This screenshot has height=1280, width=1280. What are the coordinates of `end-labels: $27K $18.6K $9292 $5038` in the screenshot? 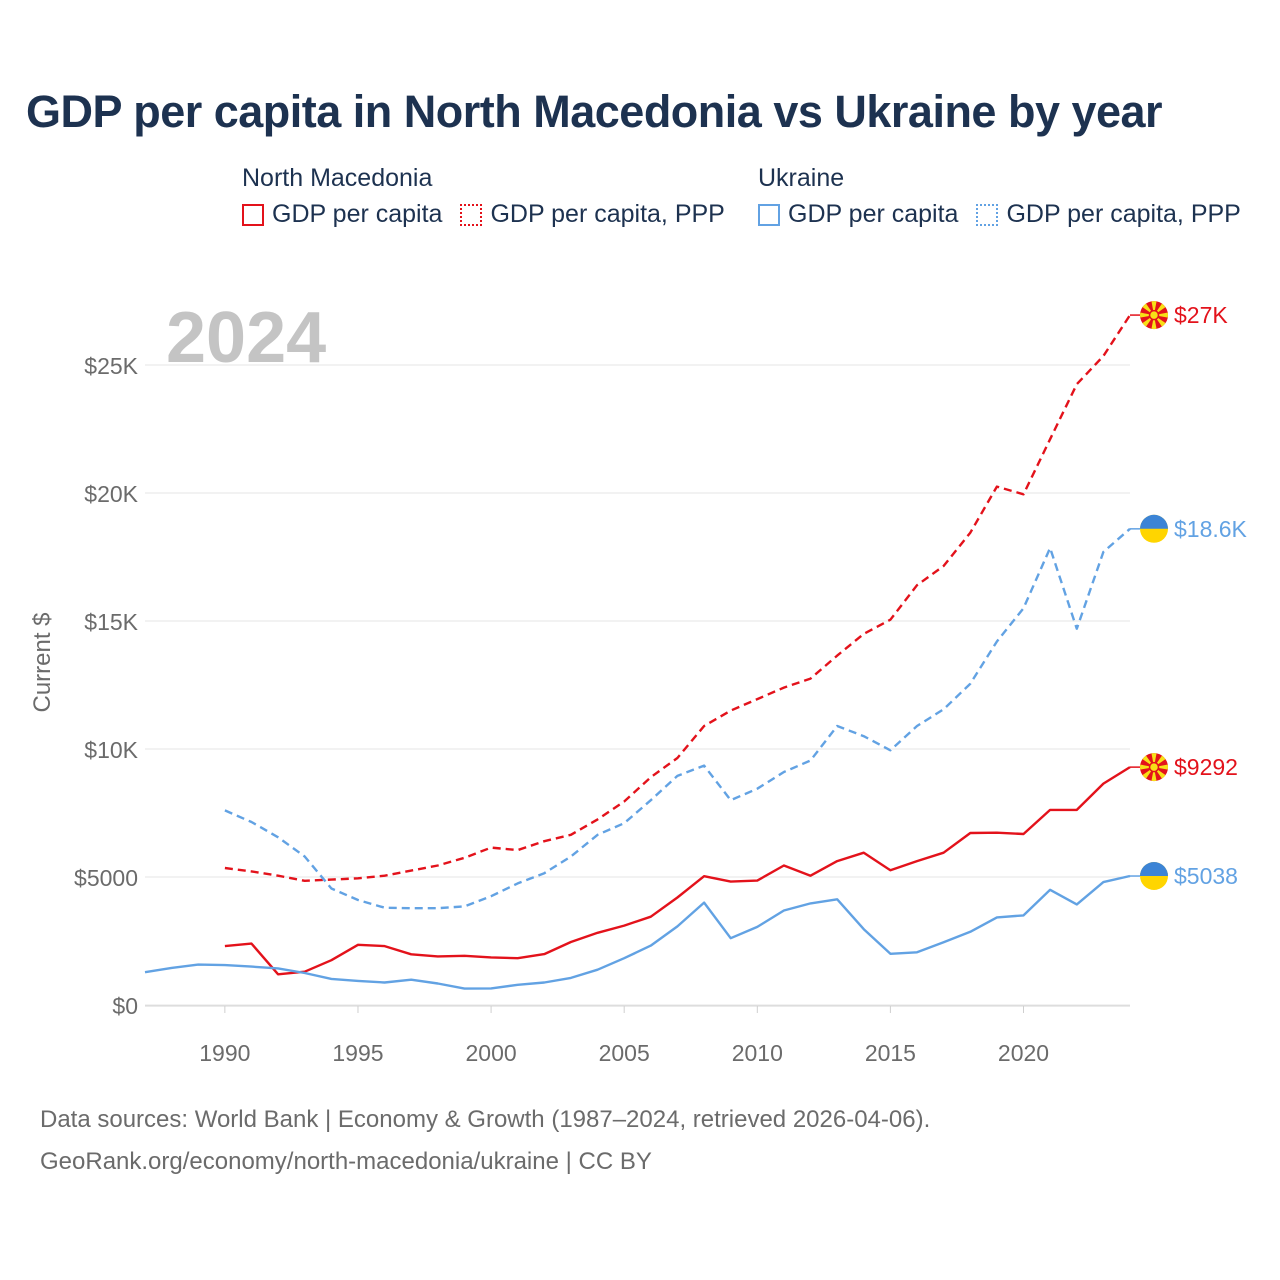 It's located at (1189, 595).